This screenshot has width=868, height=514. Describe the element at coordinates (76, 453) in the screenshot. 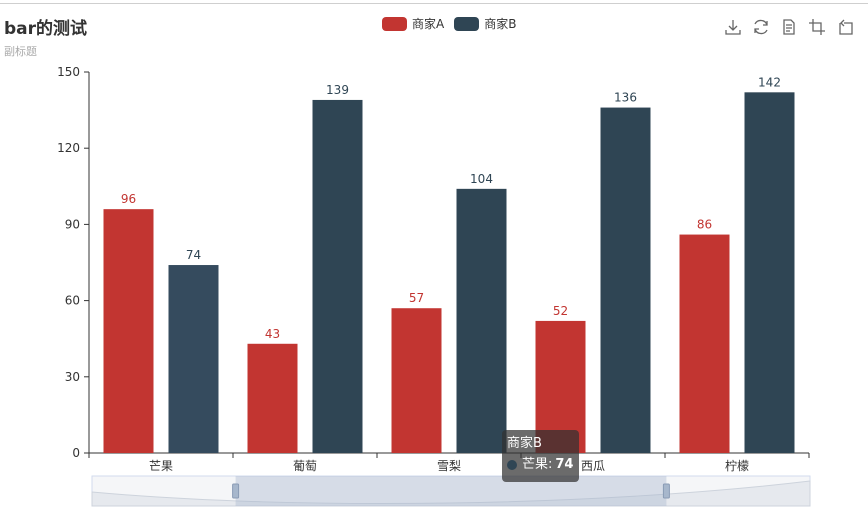

I see `y-tick-label: 0` at that location.